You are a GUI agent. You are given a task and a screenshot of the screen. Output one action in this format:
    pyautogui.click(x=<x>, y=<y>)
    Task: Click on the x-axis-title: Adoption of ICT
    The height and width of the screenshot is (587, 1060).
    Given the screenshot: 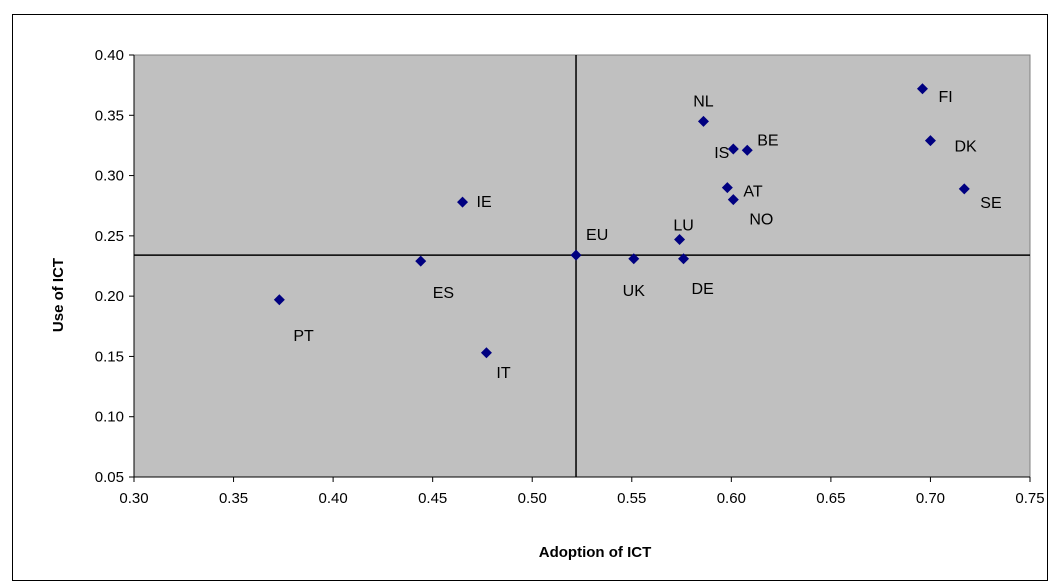 What is the action you would take?
    pyautogui.click(x=595, y=552)
    